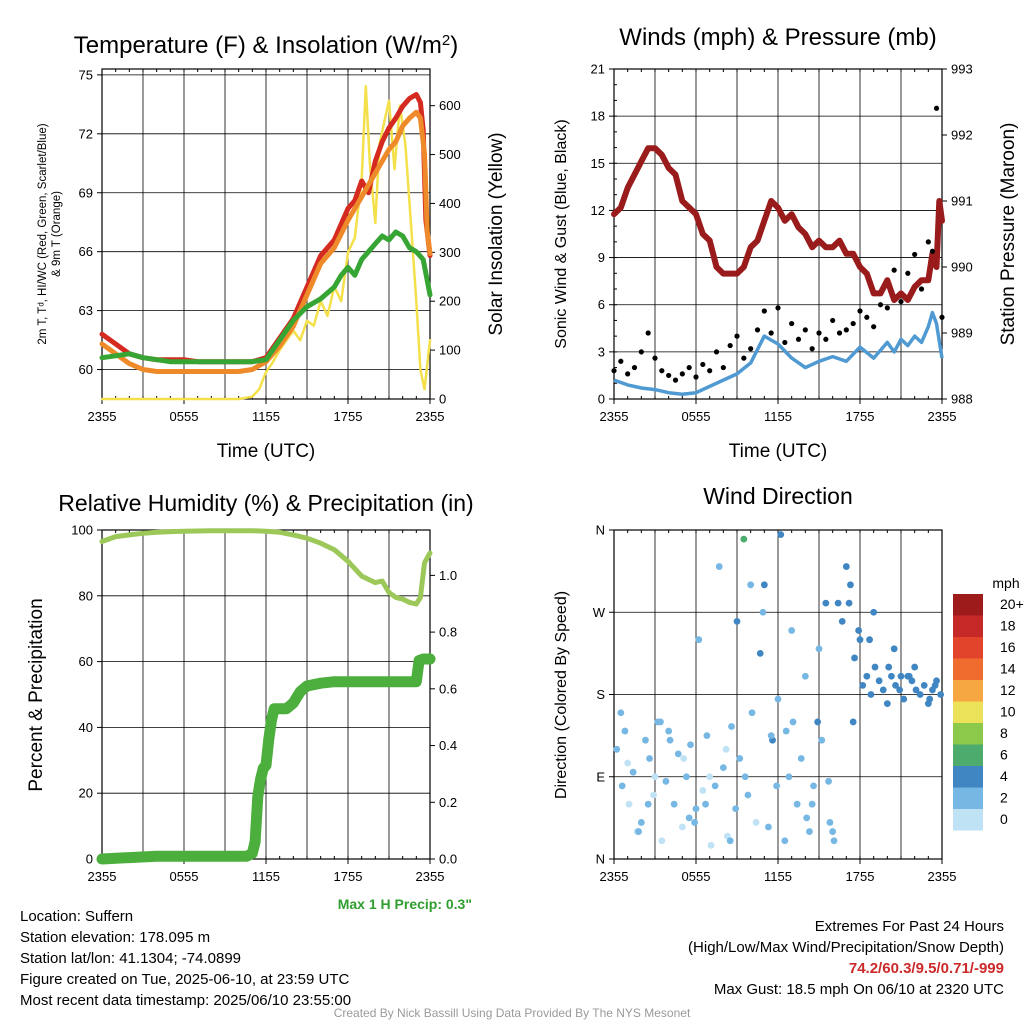 The height and width of the screenshot is (1024, 1024). What do you see at coordinates (404, 904) in the screenshot?
I see `max-precip-note: Max 1 H Precip: 0.3"` at bounding box center [404, 904].